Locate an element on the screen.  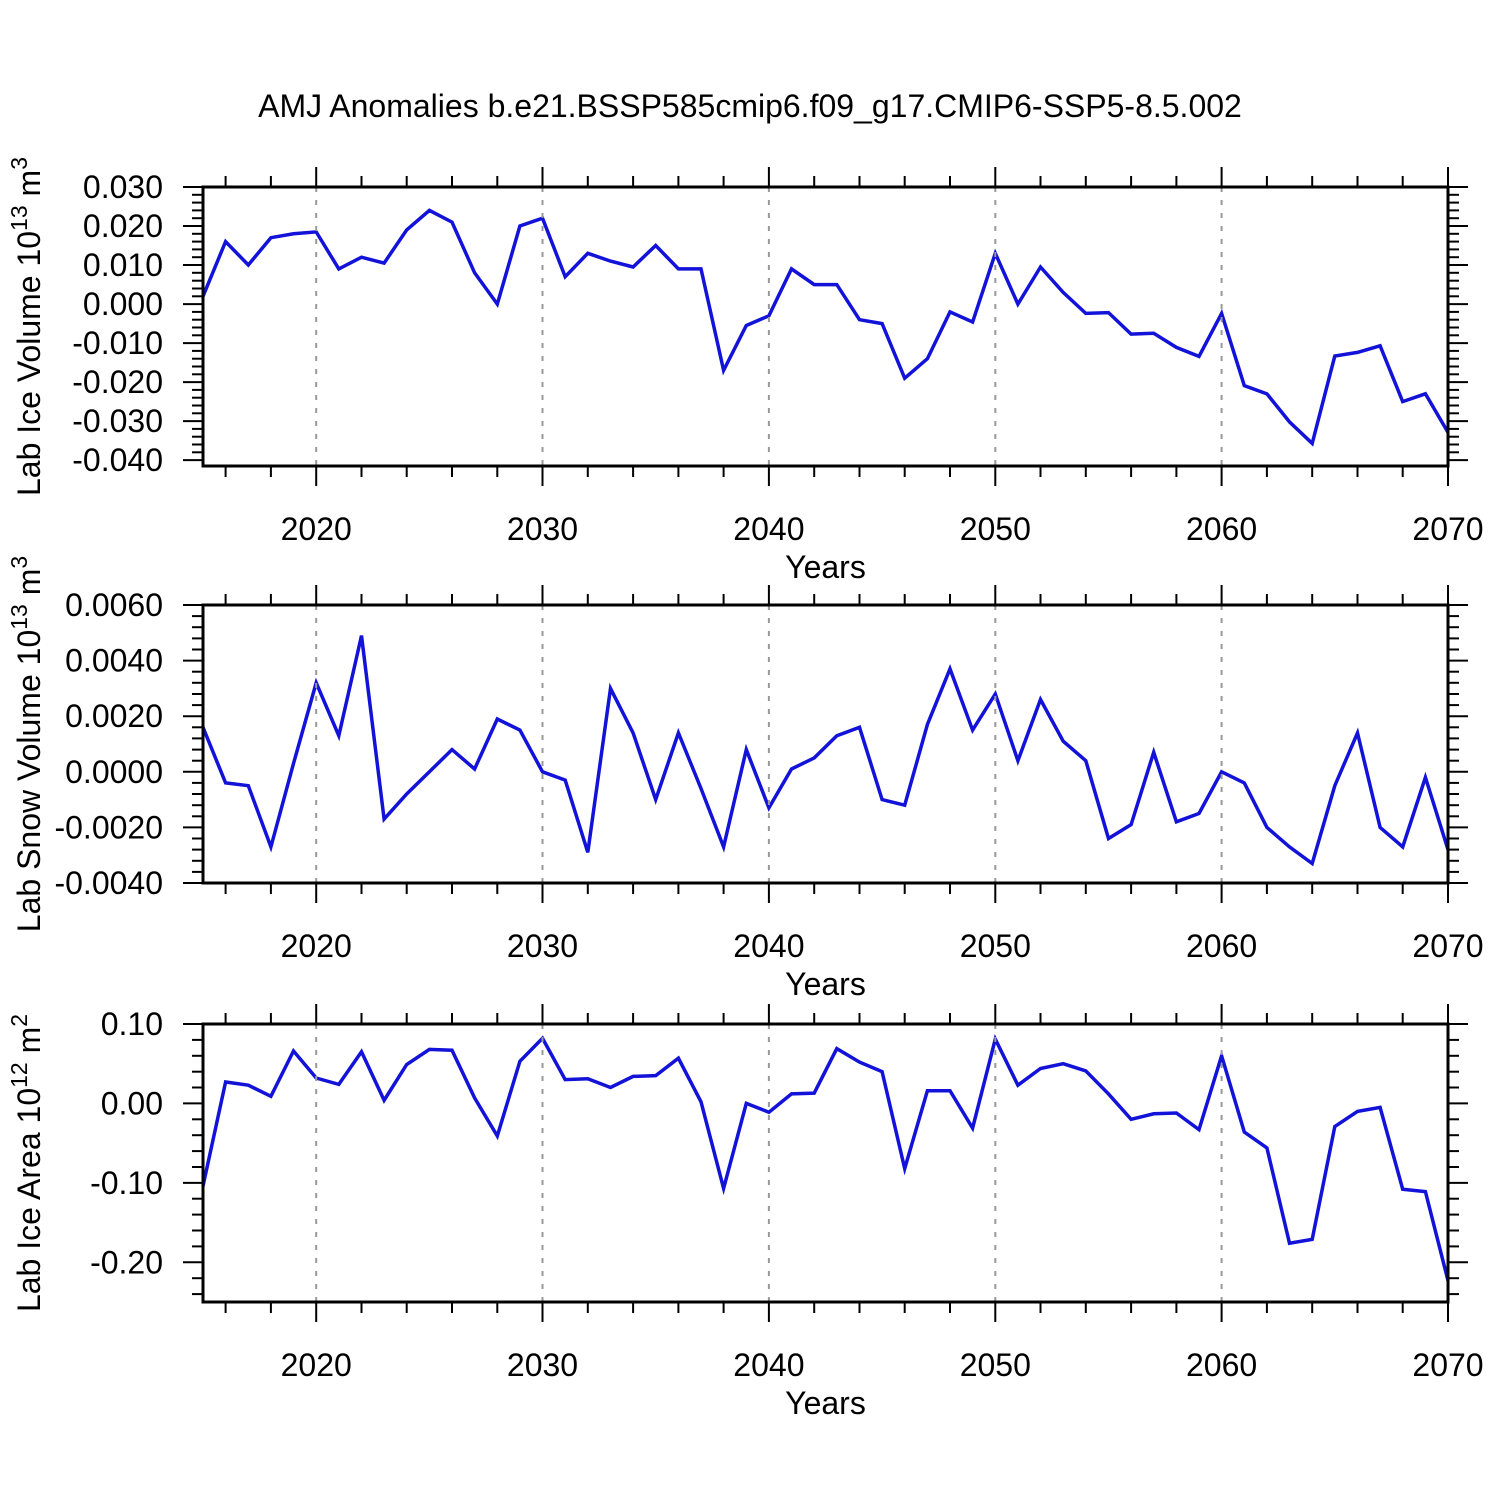
y-tick-label: 0.010 is located at coordinates (123, 265).